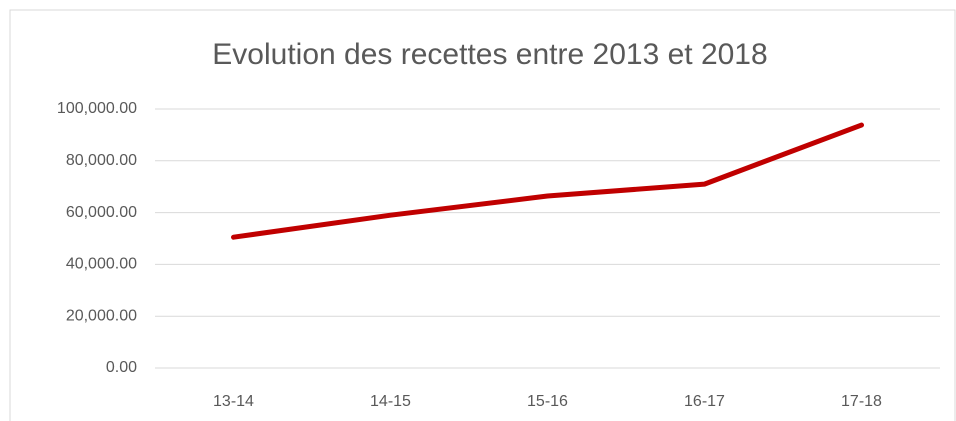  I want to click on x-tick-label: 14-15, so click(390, 401).